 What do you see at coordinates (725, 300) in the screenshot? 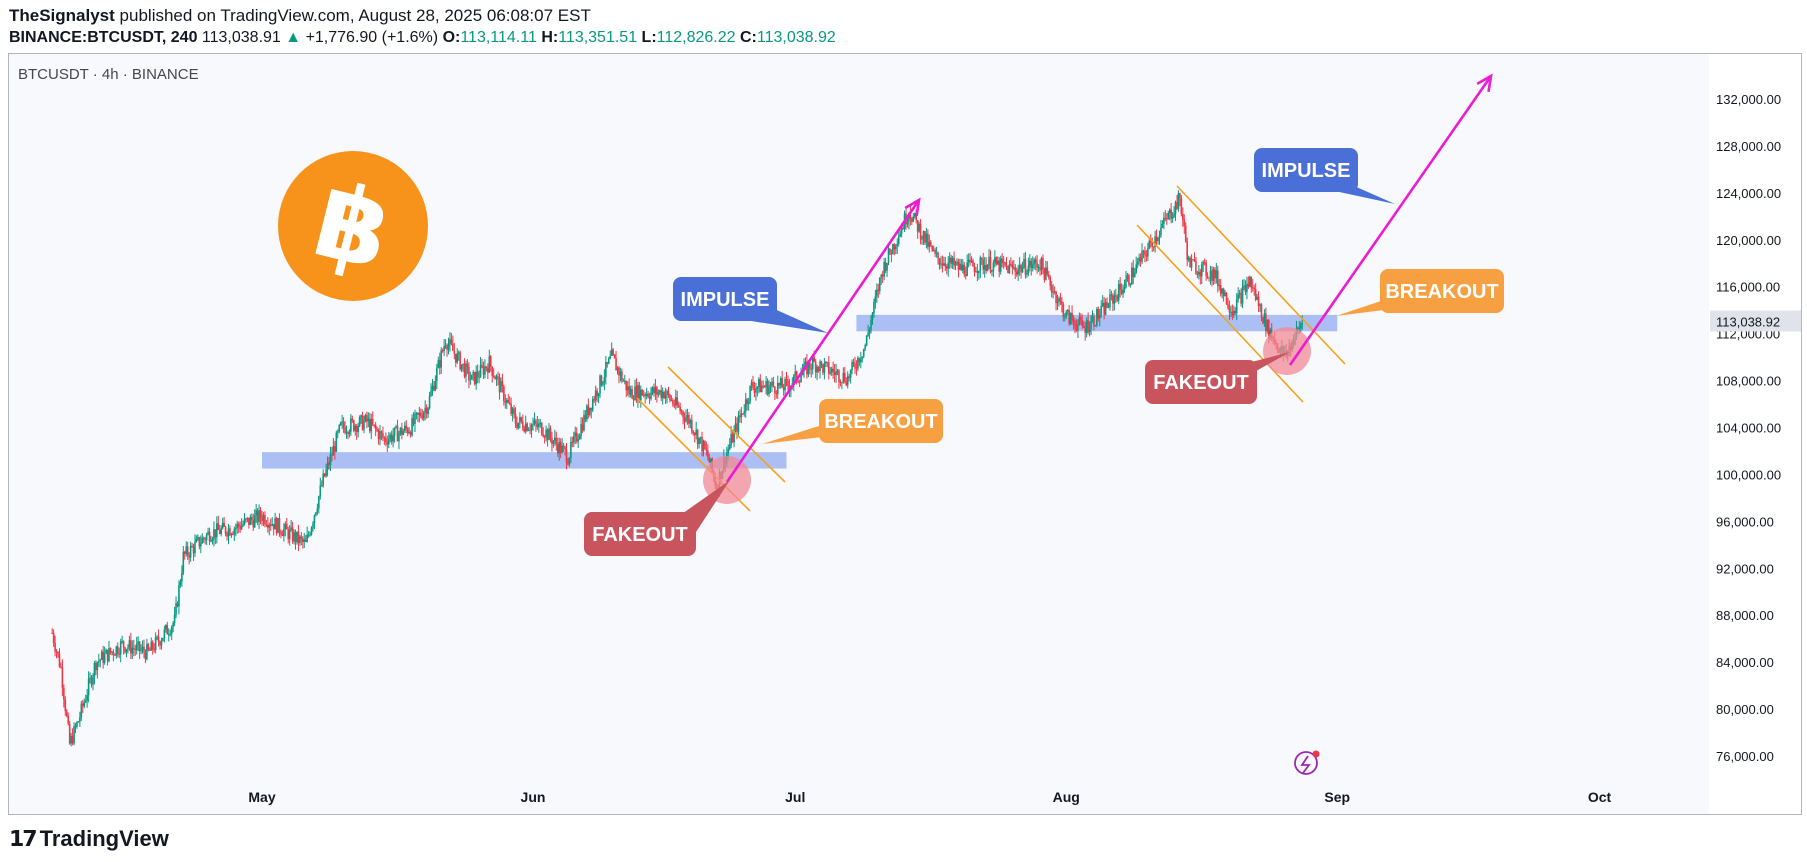
I see `impulse-callout-label: IMPULSE` at bounding box center [725, 300].